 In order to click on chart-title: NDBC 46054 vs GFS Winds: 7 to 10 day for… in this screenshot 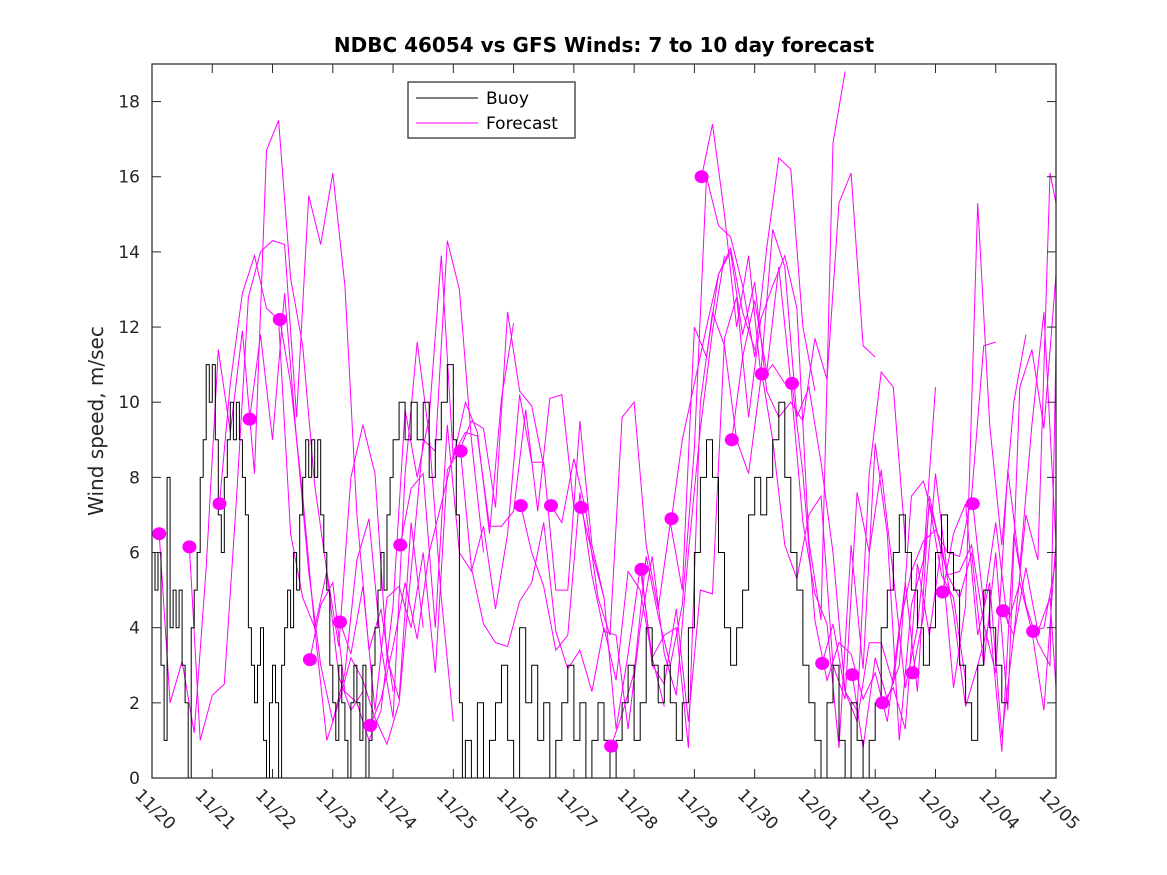, I will do `click(604, 45)`.